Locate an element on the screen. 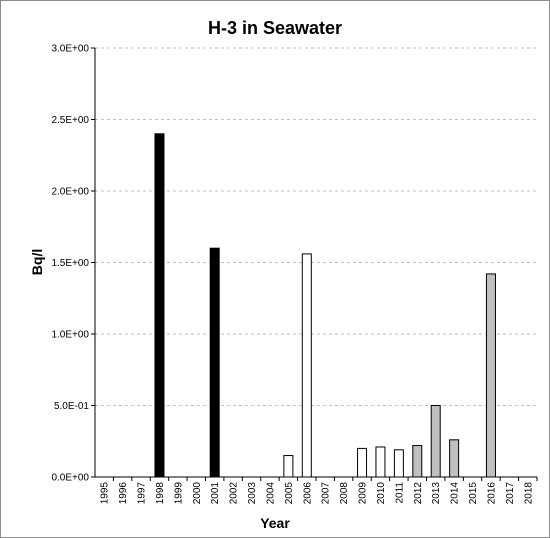 Image resolution: width=550 pixels, height=538 pixels. x-tick-label: 1998 is located at coordinates (160, 493).